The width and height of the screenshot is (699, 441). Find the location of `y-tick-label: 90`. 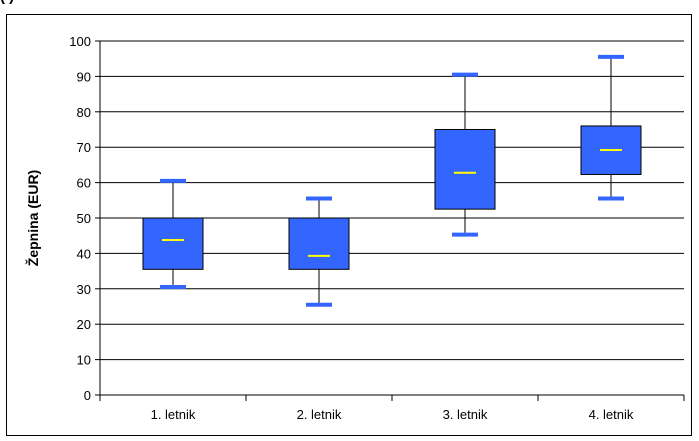

y-tick-label: 90 is located at coordinates (84, 76).